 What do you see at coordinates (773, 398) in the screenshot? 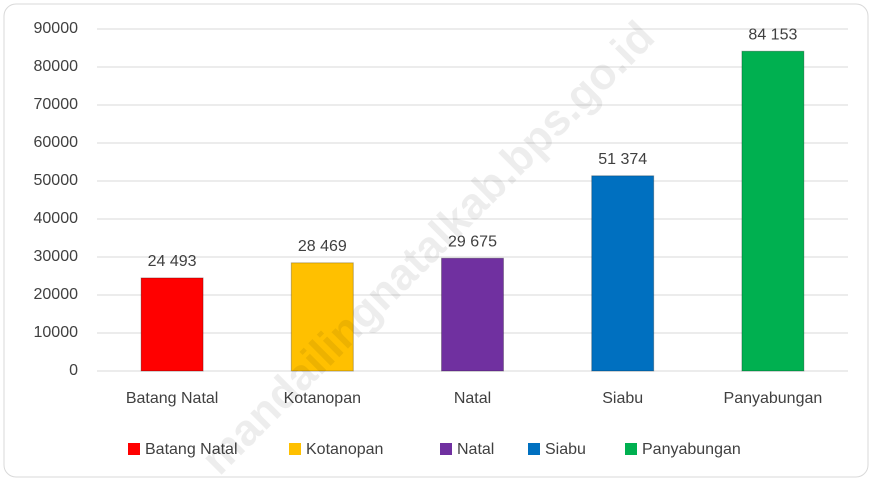
I see `x-tick-label: Panyabungan` at bounding box center [773, 398].